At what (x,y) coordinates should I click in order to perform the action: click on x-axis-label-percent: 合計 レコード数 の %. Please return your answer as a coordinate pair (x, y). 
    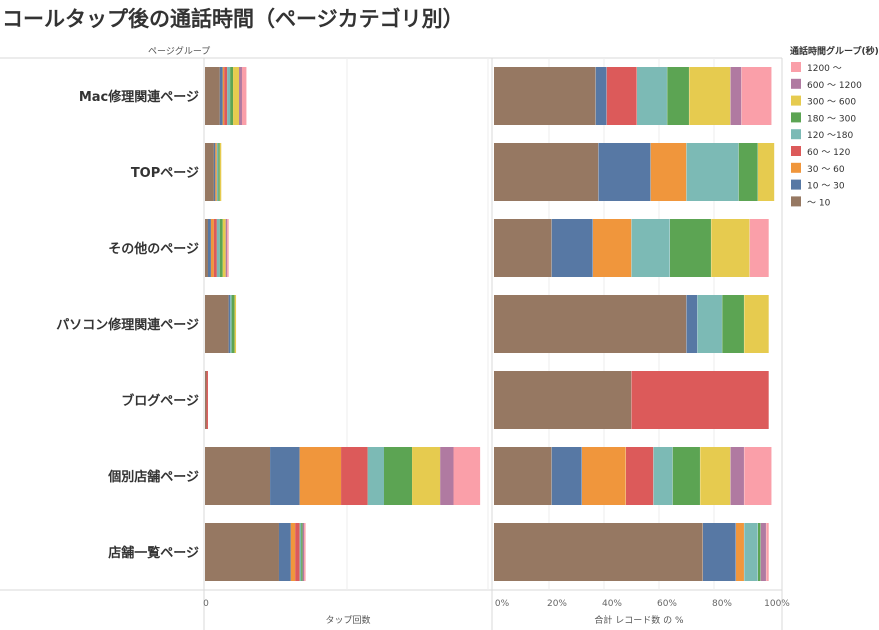
    Looking at the image, I should click on (639, 620).